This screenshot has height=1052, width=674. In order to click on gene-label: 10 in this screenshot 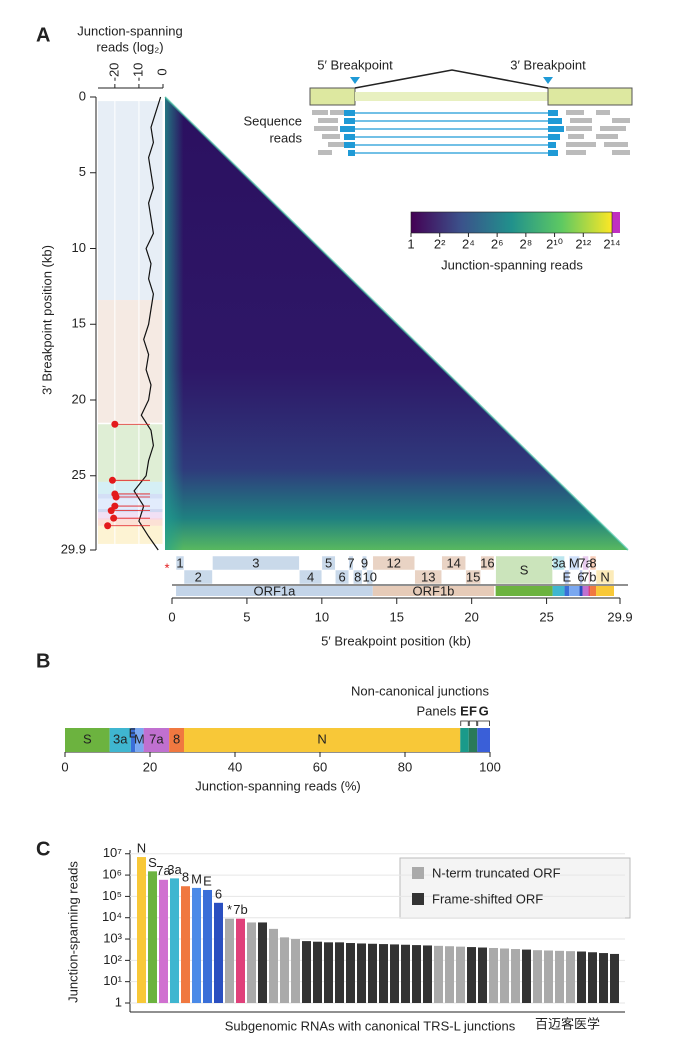, I will do `click(370, 576)`.